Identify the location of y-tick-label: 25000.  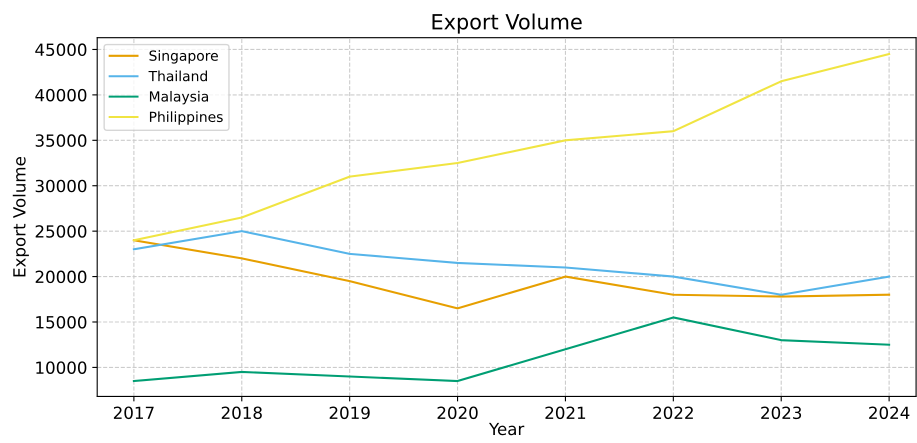
(61, 231).